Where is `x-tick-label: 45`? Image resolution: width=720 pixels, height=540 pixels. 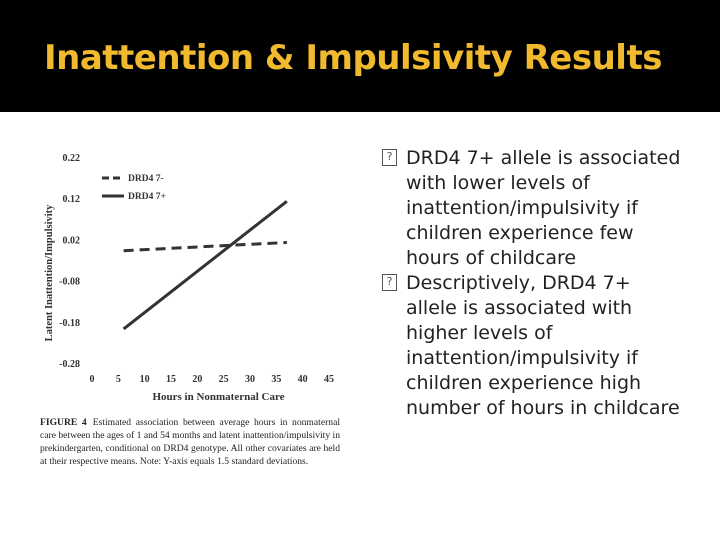
x-tick-label: 45 is located at coordinates (329, 379).